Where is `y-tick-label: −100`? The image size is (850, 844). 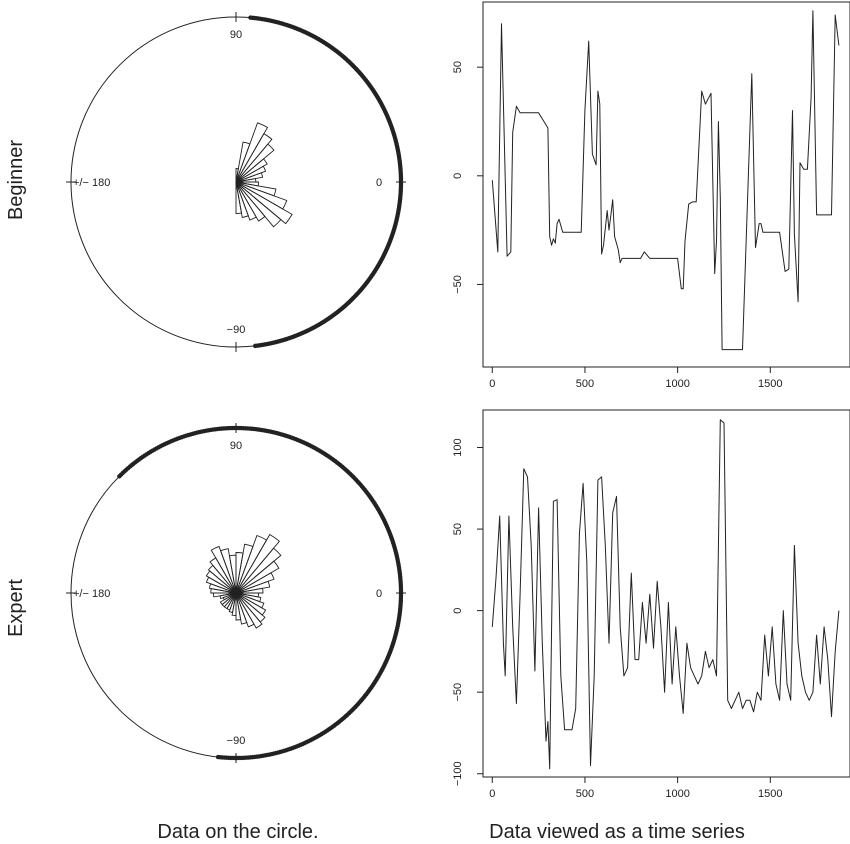 y-tick-label: −100 is located at coordinates (458, 773).